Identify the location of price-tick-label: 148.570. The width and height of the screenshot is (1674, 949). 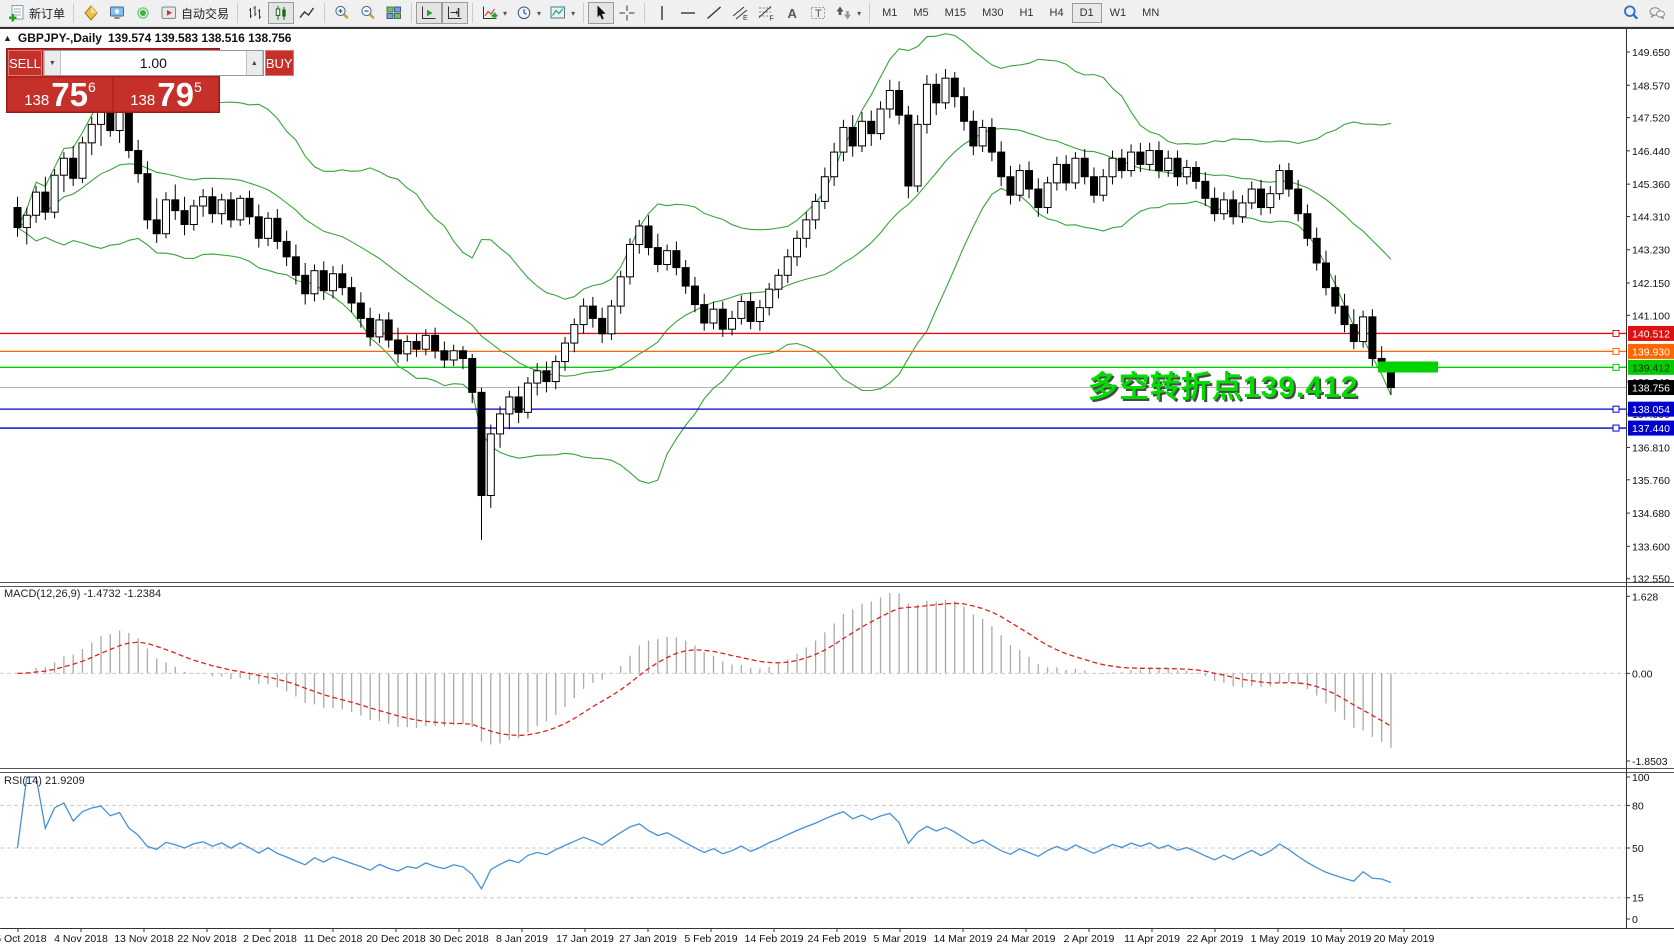
(1651, 86).